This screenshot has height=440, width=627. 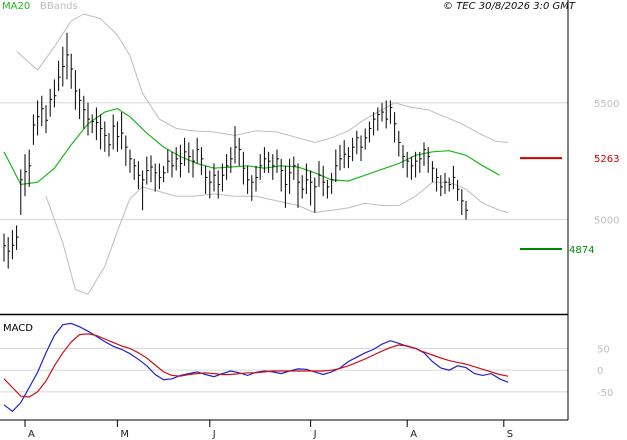 What do you see at coordinates (605, 393) in the screenshot?
I see `macd-tick-label: -50` at bounding box center [605, 393].